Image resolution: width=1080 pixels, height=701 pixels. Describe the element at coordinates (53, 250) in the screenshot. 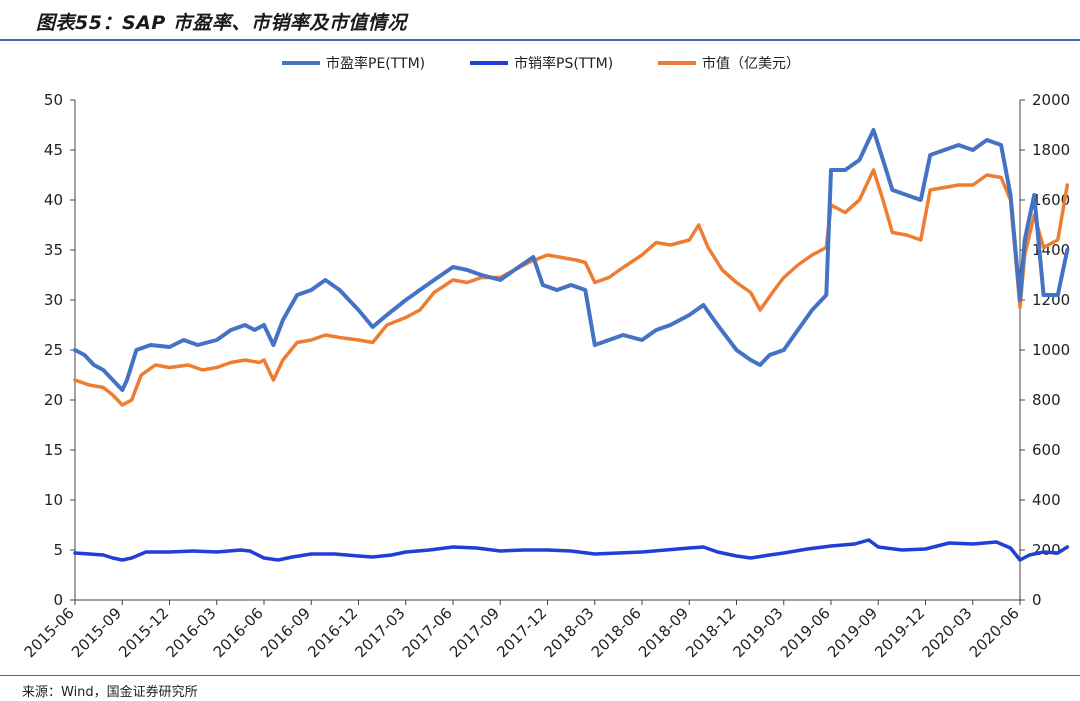

I see `left-axis-tick-label: 35` at that location.